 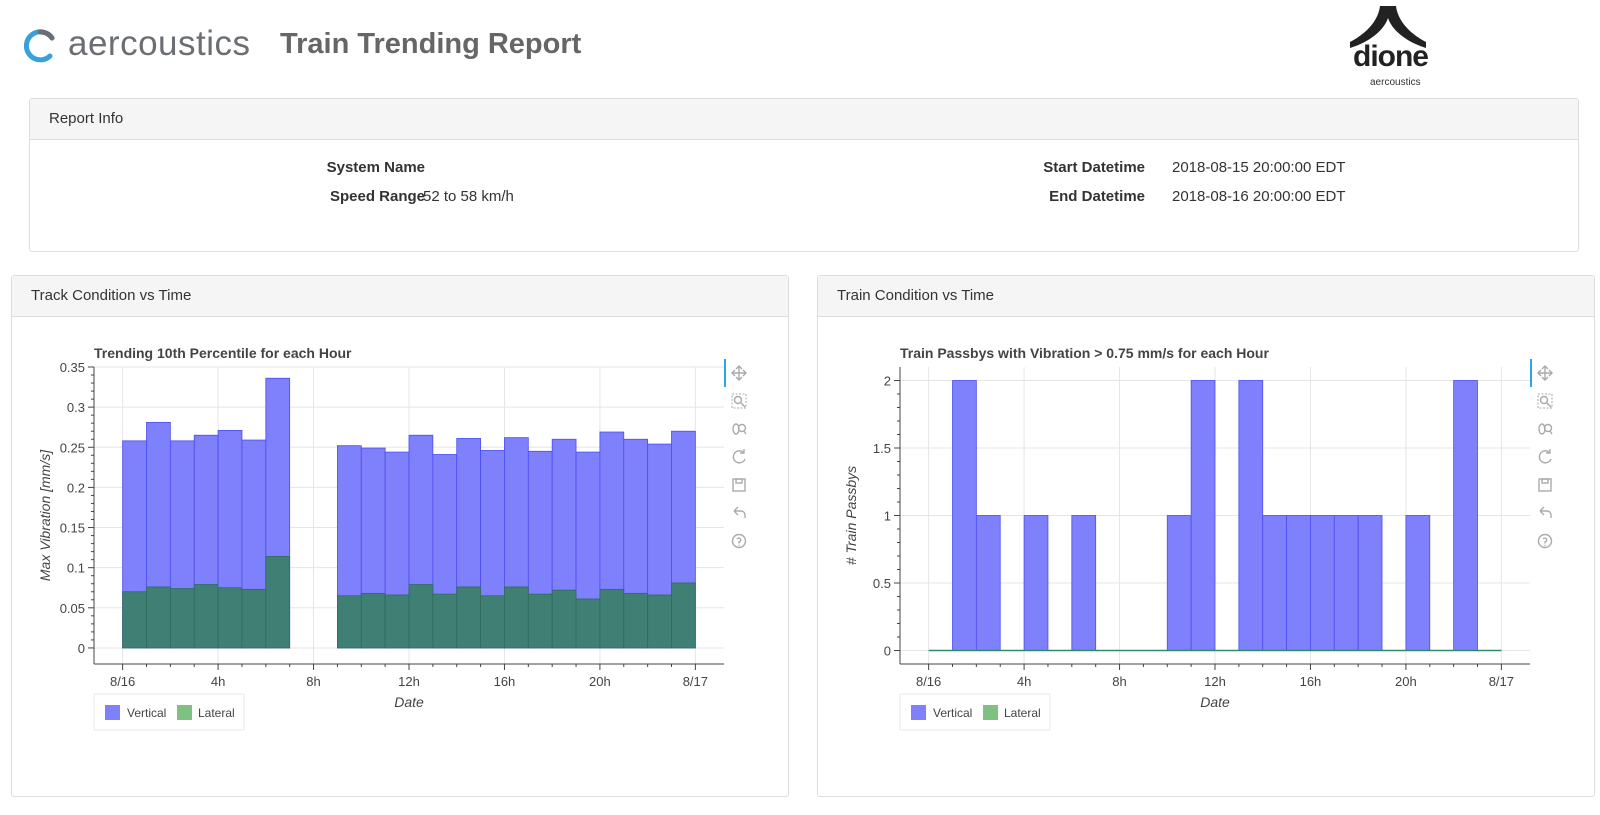 I want to click on track-x-tick-label: 8/17, so click(x=695, y=681).